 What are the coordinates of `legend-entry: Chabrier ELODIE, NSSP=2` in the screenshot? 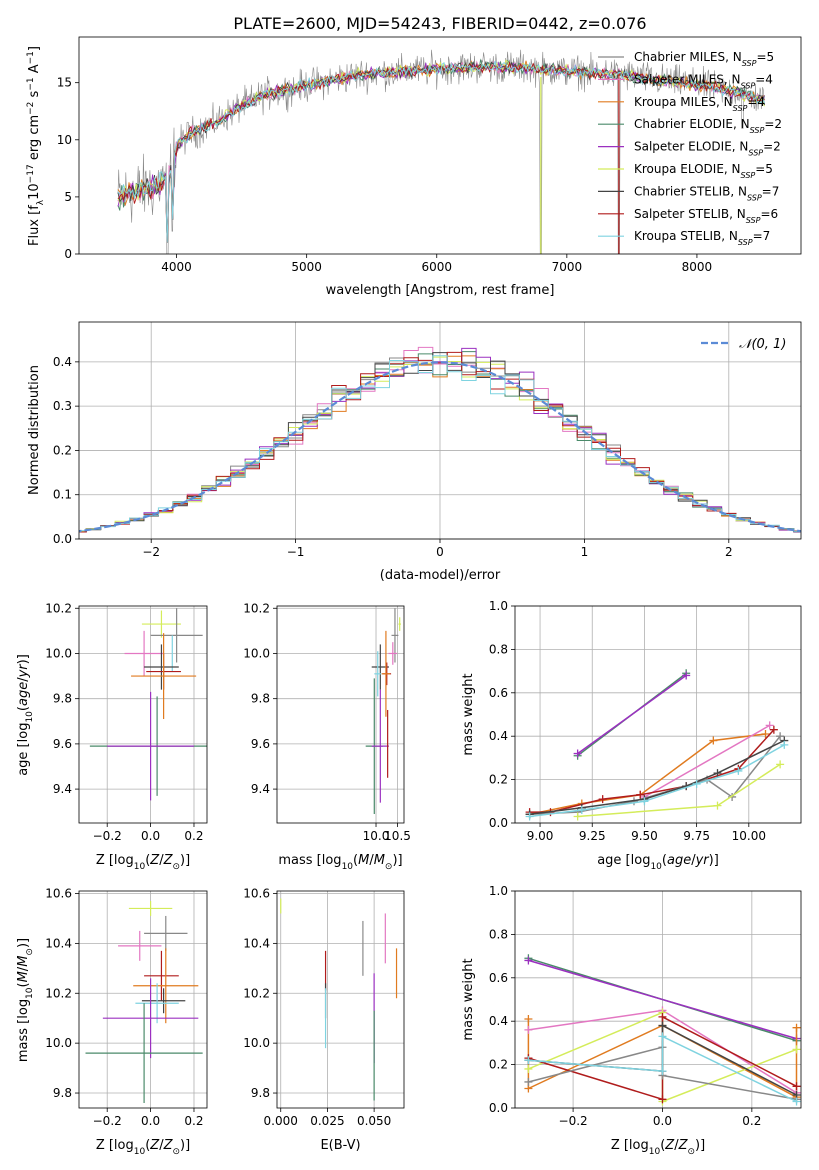 It's located at (708, 126).